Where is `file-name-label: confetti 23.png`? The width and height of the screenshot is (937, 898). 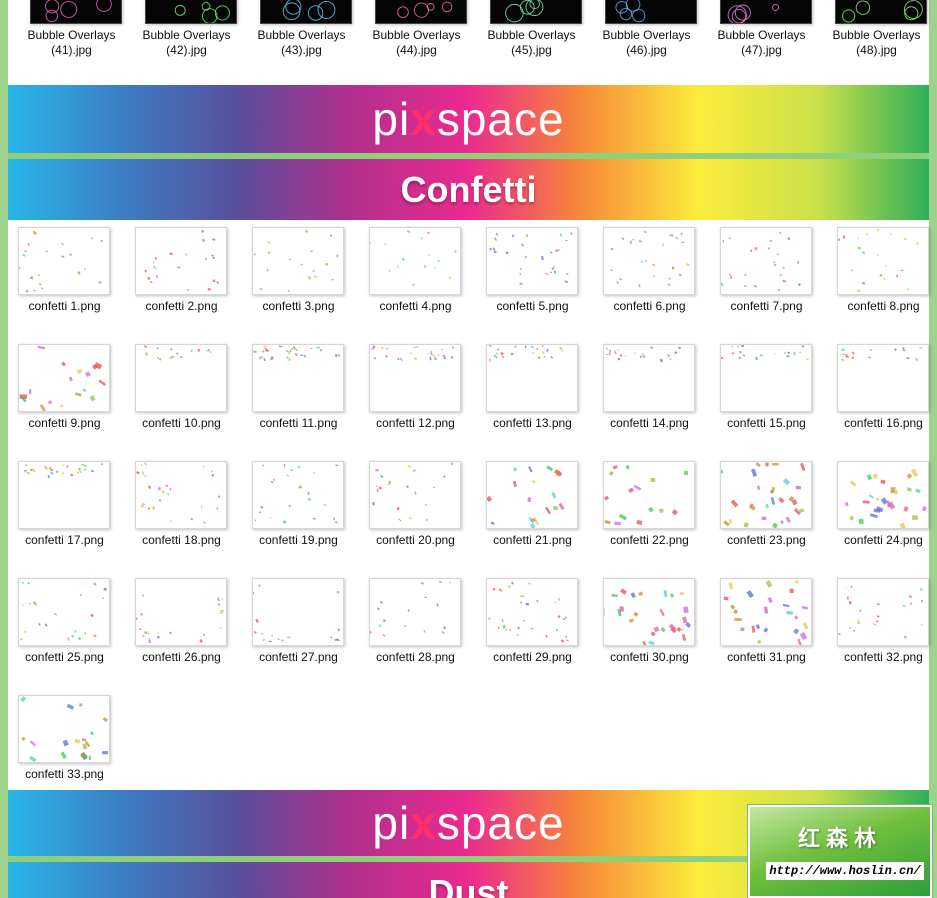 file-name-label: confetti 23.png is located at coordinates (766, 540).